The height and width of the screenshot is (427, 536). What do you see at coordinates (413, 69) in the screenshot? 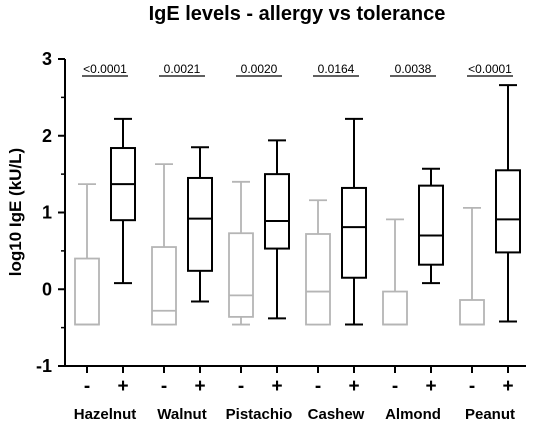
I see `p-value-almond: 0.0038` at bounding box center [413, 69].